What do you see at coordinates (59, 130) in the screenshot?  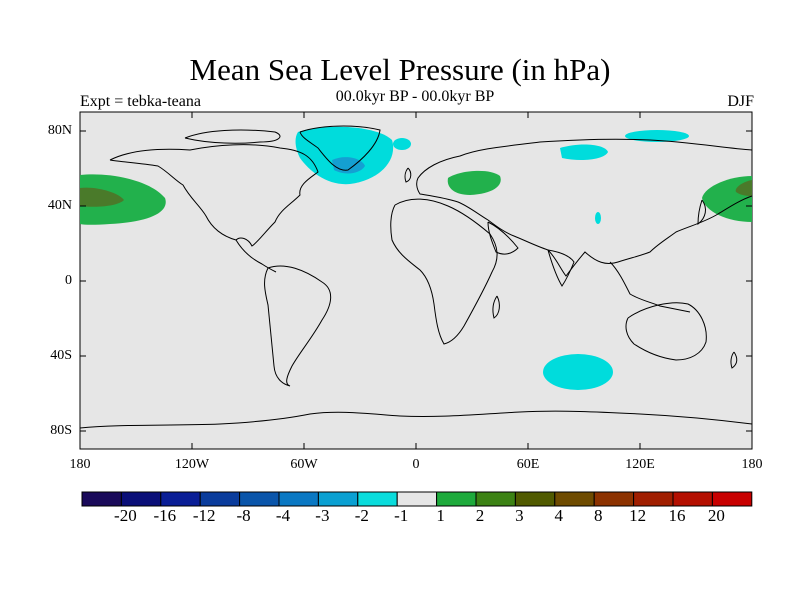 I see `lat-label-80n: 80N` at bounding box center [59, 130].